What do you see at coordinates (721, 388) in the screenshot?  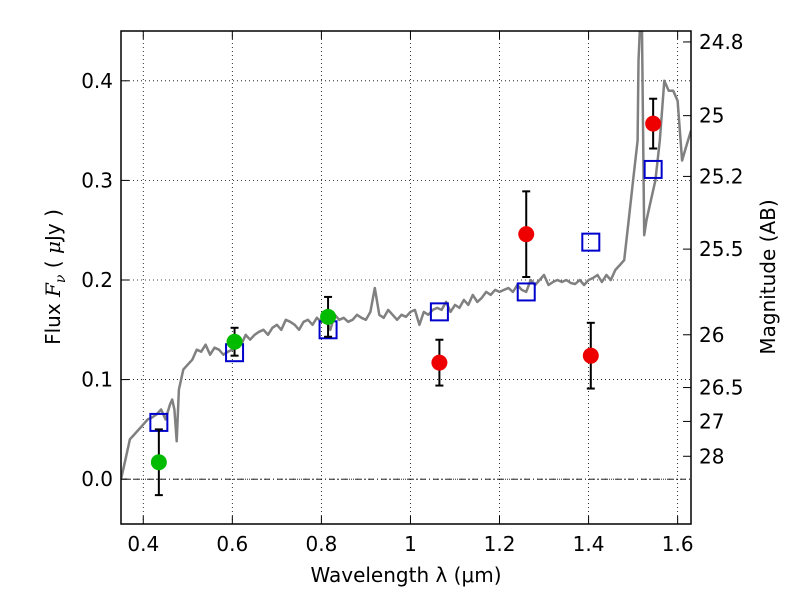 I see `y2-tick-label: 26.5` at bounding box center [721, 388].